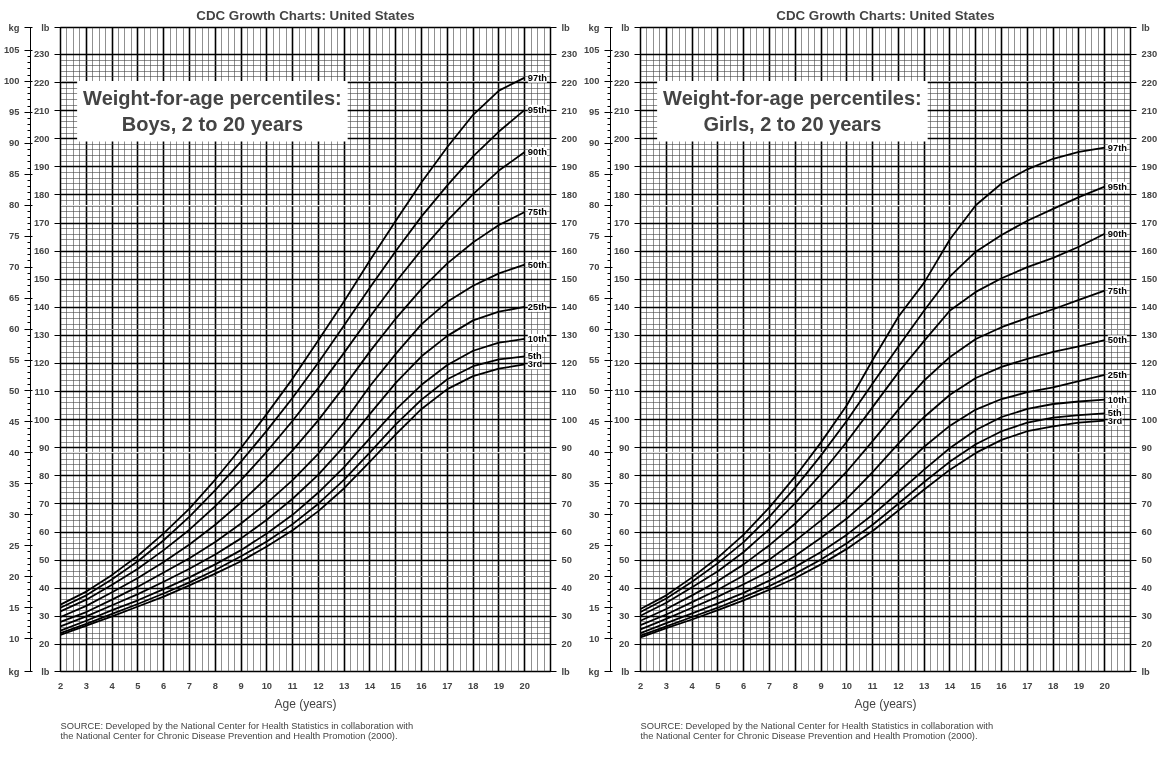 The image size is (1170, 768). Describe the element at coordinates (524, 685) in the screenshot. I see `x-tick-label: 20` at that location.